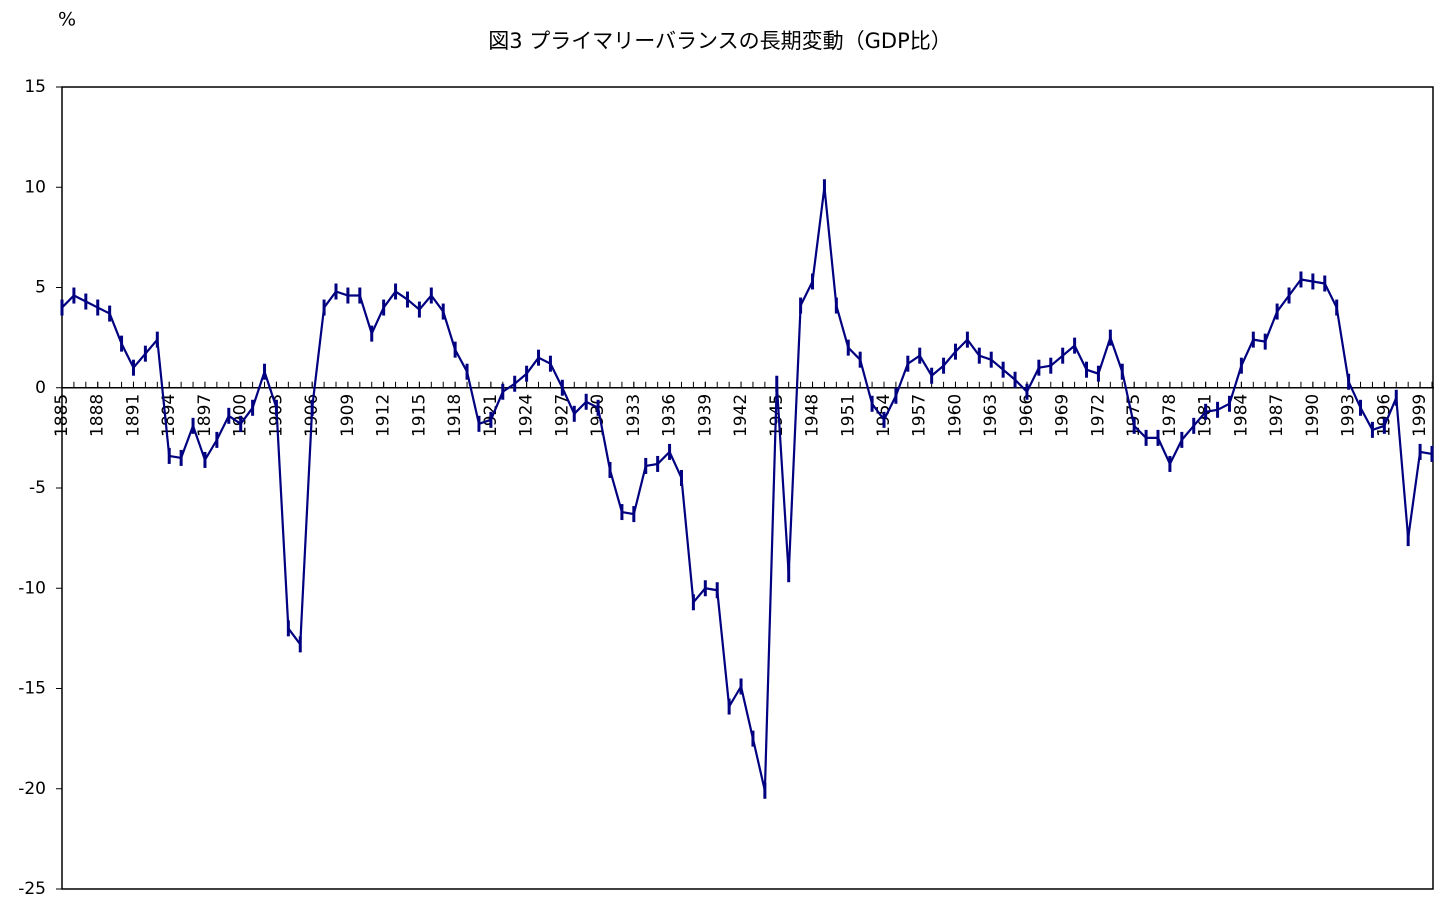  Describe the element at coordinates (455, 415) in the screenshot. I see `x-tick-label: 1918` at that location.